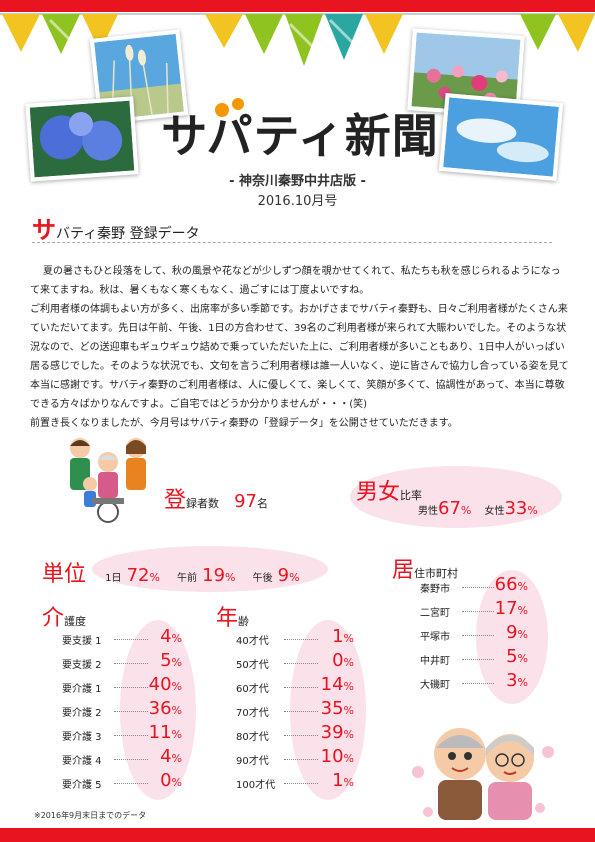 The image size is (595, 842). I want to click on elderly-couple-illustration-icon, so click(483, 774).